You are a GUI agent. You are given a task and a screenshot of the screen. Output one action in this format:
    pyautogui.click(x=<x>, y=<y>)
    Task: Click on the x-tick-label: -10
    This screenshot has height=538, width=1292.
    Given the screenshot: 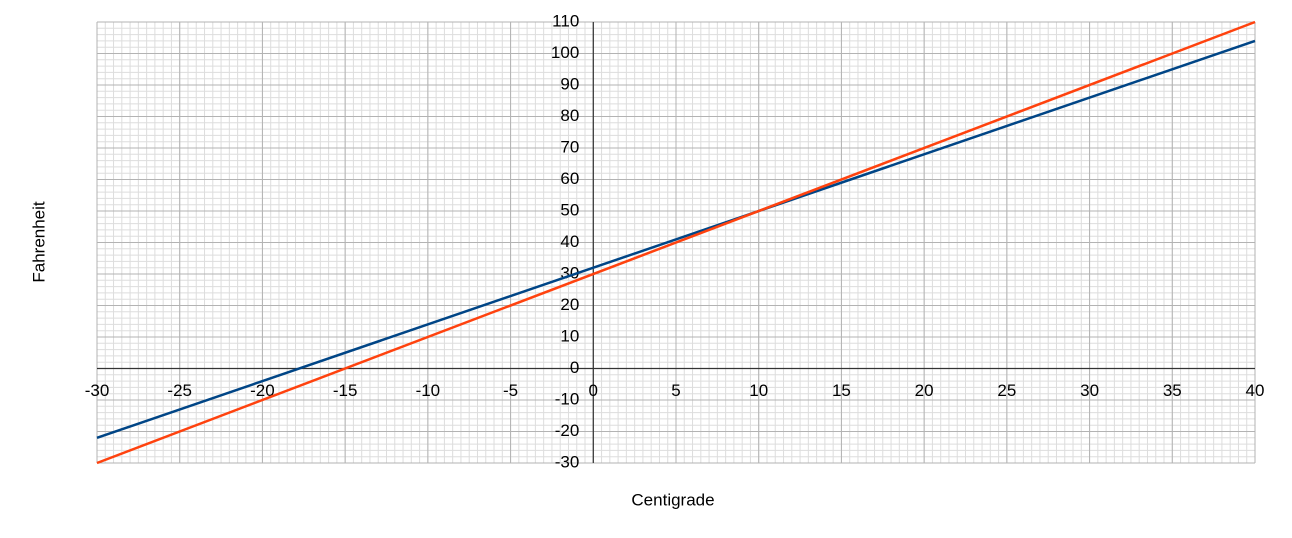 What is the action you would take?
    pyautogui.click(x=428, y=390)
    